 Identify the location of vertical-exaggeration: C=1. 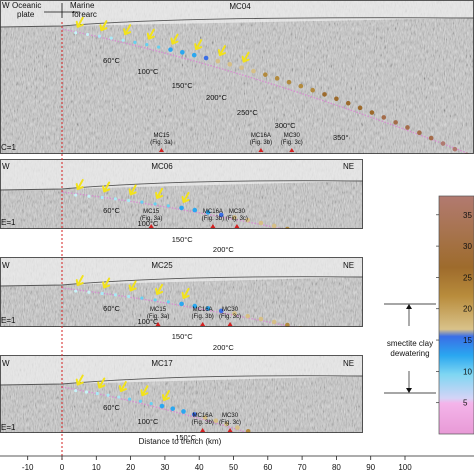
(8, 147).